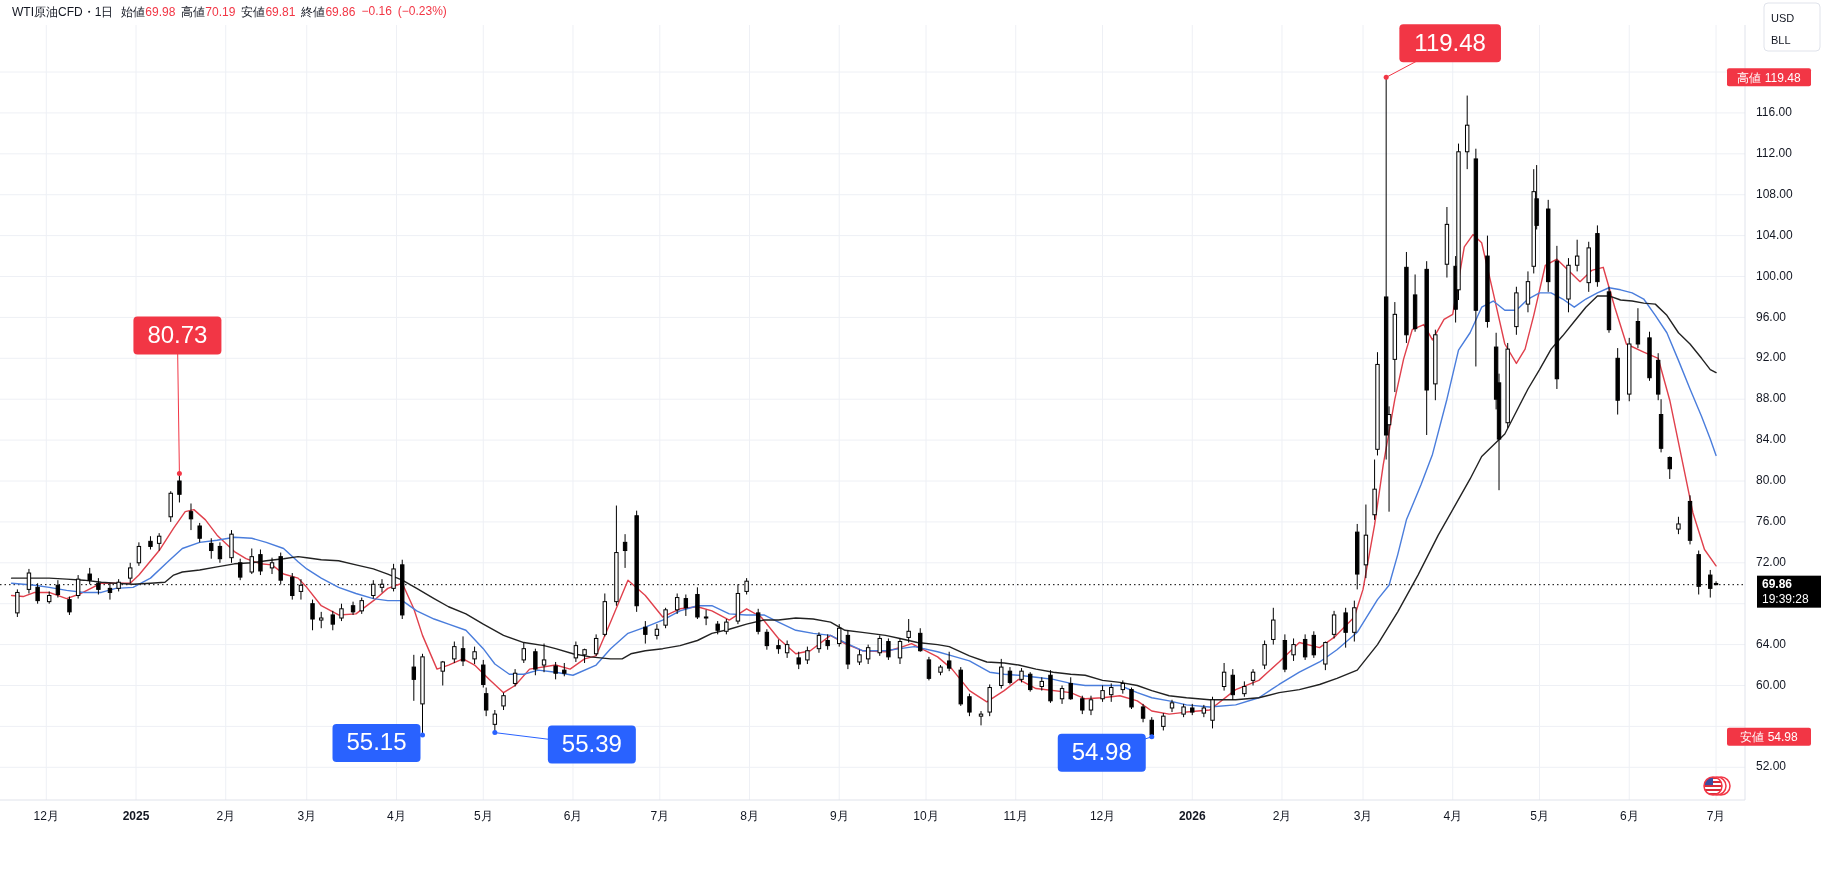 This screenshot has width=1827, height=887. What do you see at coordinates (1771, 316) in the screenshot?
I see `y-tick-label: 96.00` at bounding box center [1771, 316].